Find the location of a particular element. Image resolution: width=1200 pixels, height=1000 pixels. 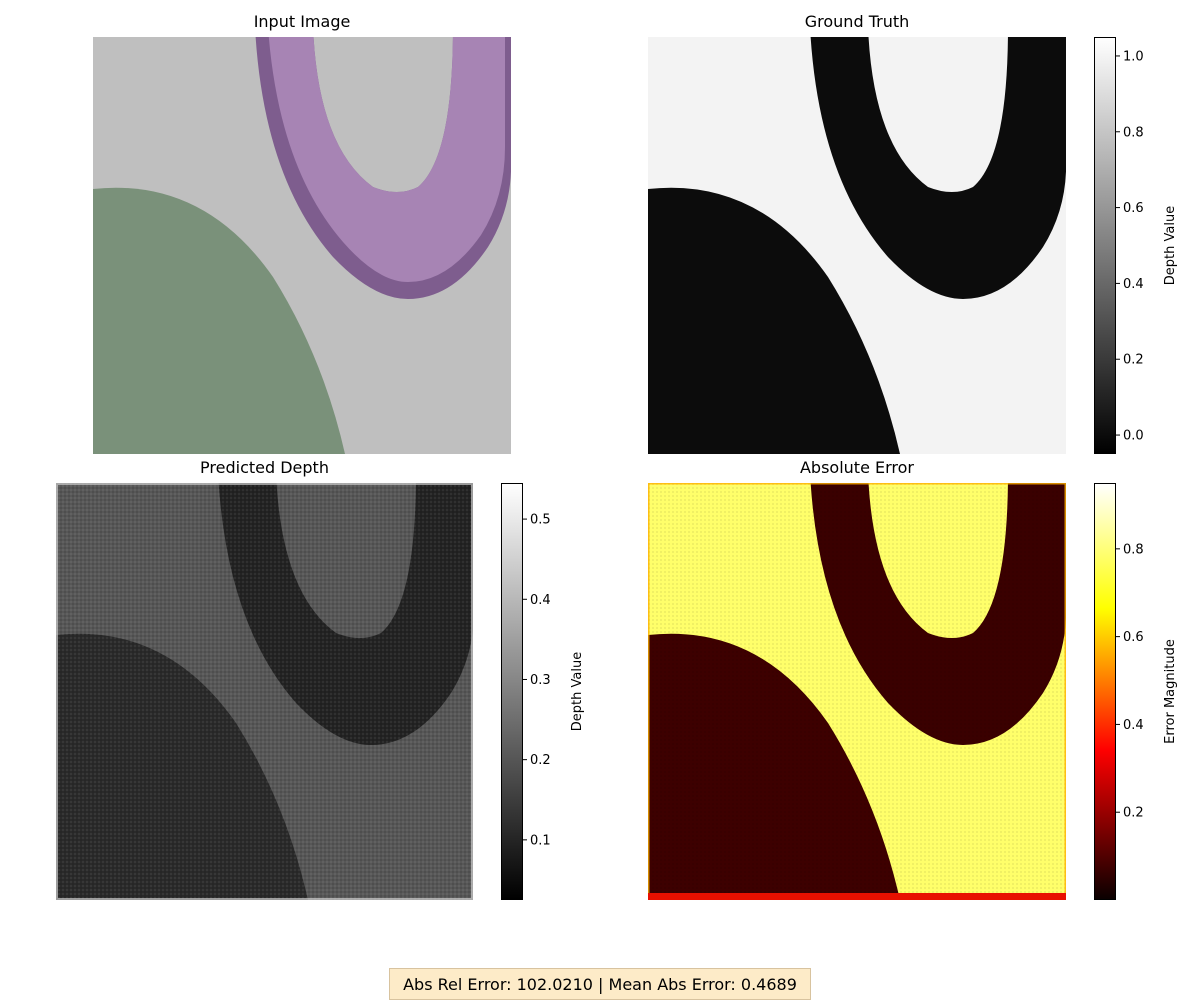

title-predicted-depth: Predicted Depth is located at coordinates (264, 467).